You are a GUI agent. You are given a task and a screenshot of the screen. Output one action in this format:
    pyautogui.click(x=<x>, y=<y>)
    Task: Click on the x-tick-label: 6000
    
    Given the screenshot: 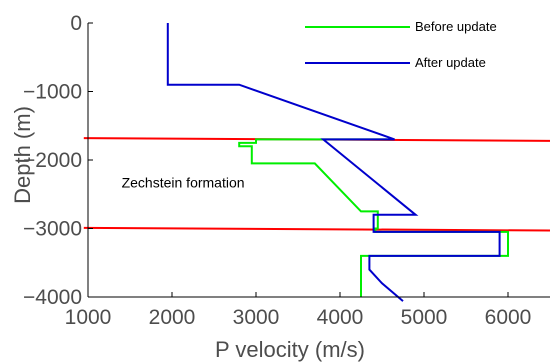 What is the action you would take?
    pyautogui.click(x=508, y=317)
    